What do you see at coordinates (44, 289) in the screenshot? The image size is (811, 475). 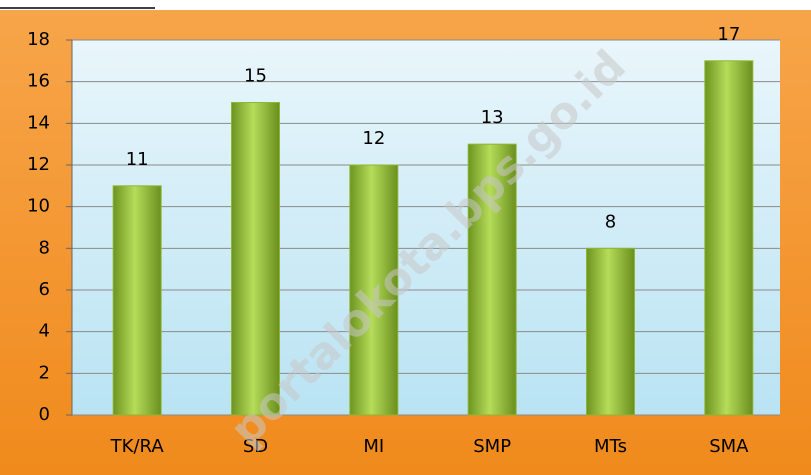 I see `y-tick-label: 6` at bounding box center [44, 289].